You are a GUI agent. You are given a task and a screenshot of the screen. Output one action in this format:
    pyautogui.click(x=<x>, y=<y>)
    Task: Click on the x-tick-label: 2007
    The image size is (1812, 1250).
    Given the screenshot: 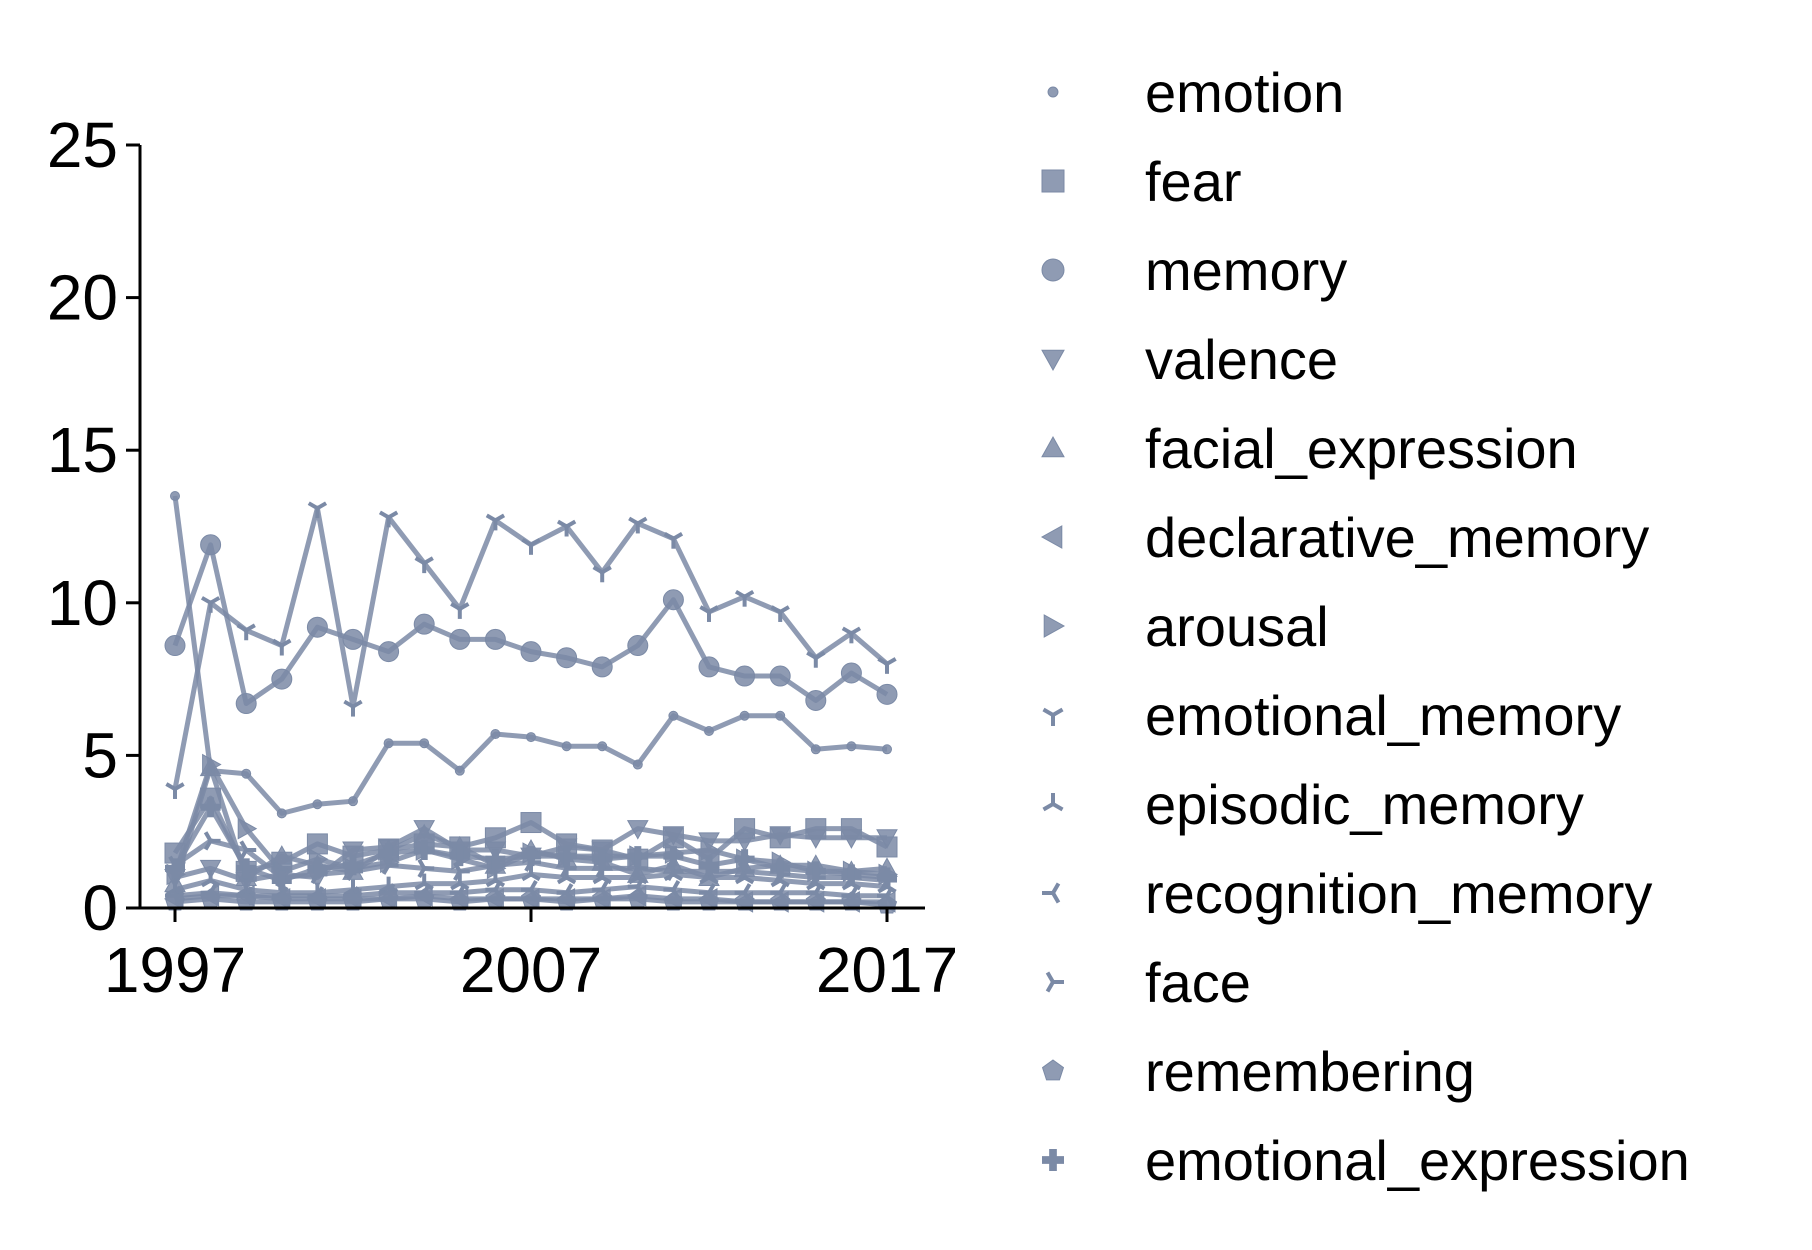 What is the action you would take?
    pyautogui.click(x=531, y=970)
    